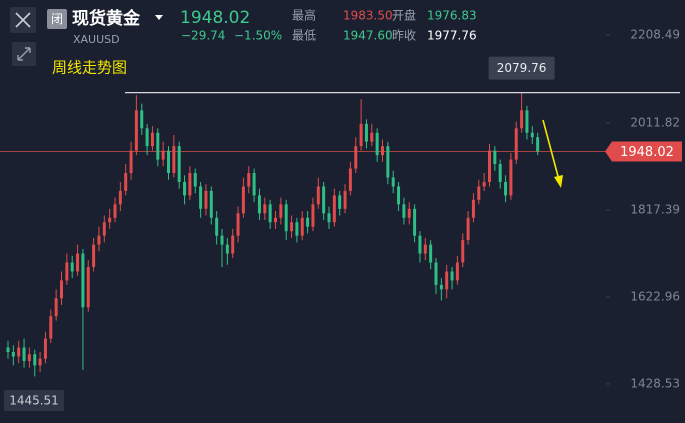  Describe the element at coordinates (89, 68) in the screenshot. I see `chart-title: 周线走势图` at that location.